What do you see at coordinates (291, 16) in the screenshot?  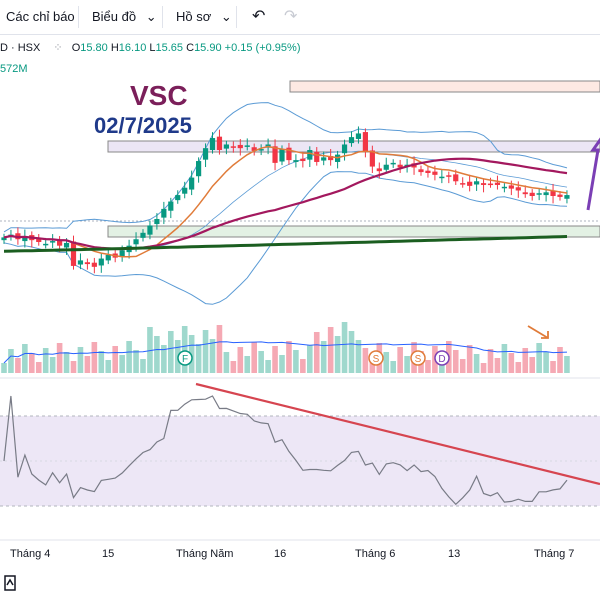 I see `redo-icon: ↷` at bounding box center [291, 16].